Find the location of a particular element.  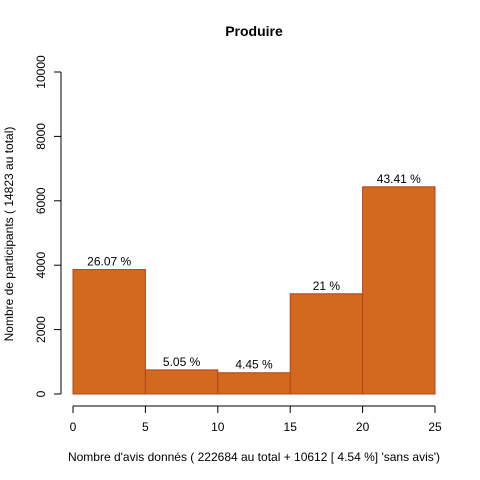

x-tick-label-3: 15 is located at coordinates (291, 427).